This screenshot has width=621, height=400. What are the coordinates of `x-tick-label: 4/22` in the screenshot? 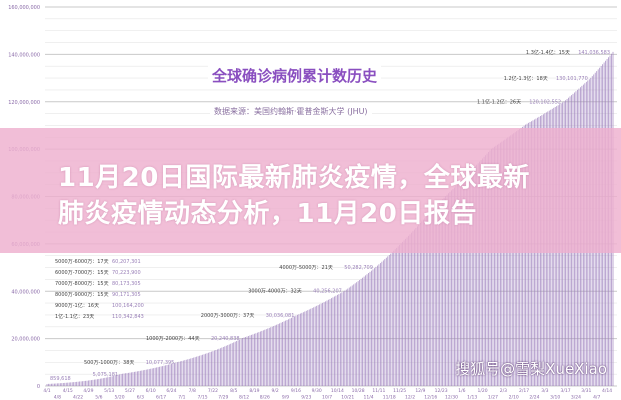 It's located at (78, 397).